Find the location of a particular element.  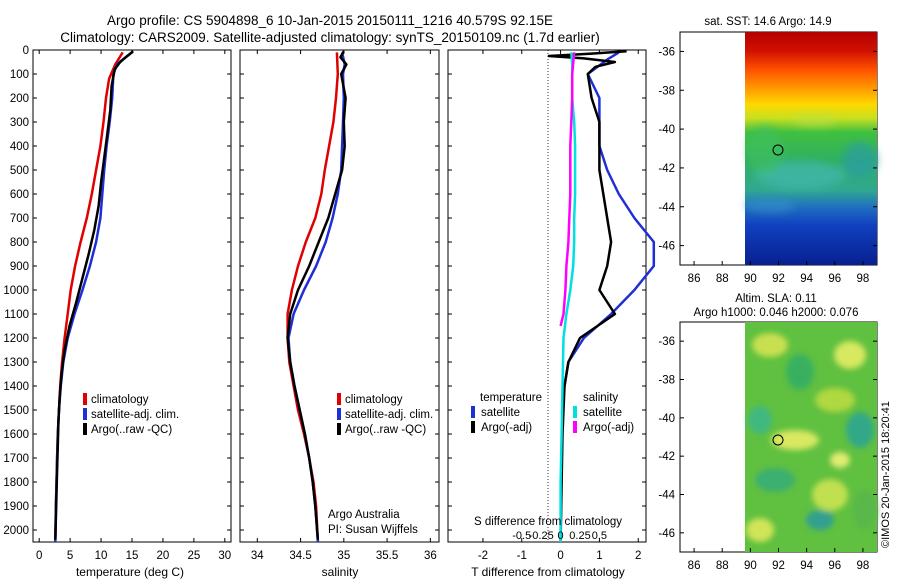

argo-position-marker is located at coordinates (778, 440).